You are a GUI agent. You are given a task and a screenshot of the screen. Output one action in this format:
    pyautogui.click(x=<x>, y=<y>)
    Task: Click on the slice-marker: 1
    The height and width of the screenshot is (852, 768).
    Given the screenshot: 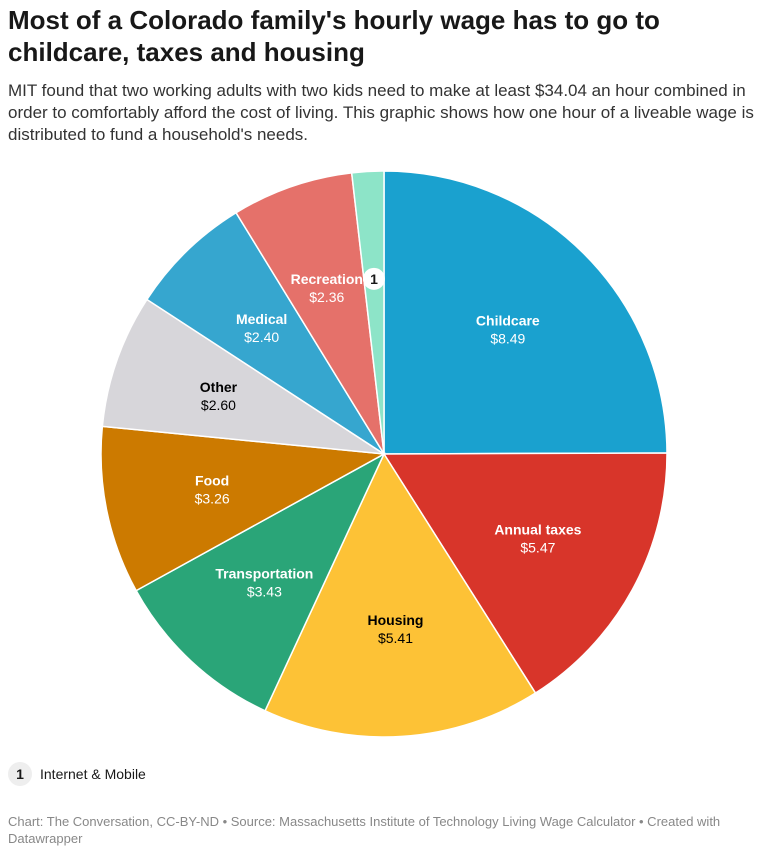 What is the action you would take?
    pyautogui.click(x=374, y=279)
    